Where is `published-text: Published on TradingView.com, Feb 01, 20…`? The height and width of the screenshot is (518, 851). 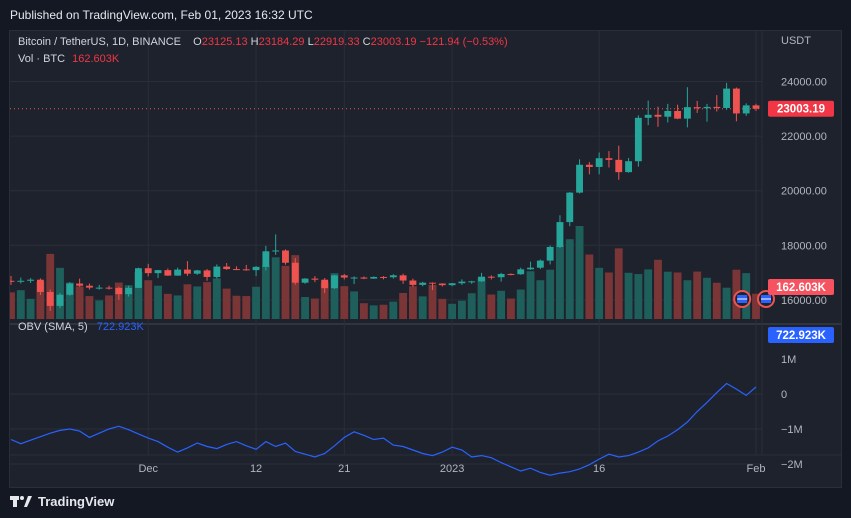 published-text: Published on TradingView.com, Feb 01, 20… is located at coordinates (161, 15).